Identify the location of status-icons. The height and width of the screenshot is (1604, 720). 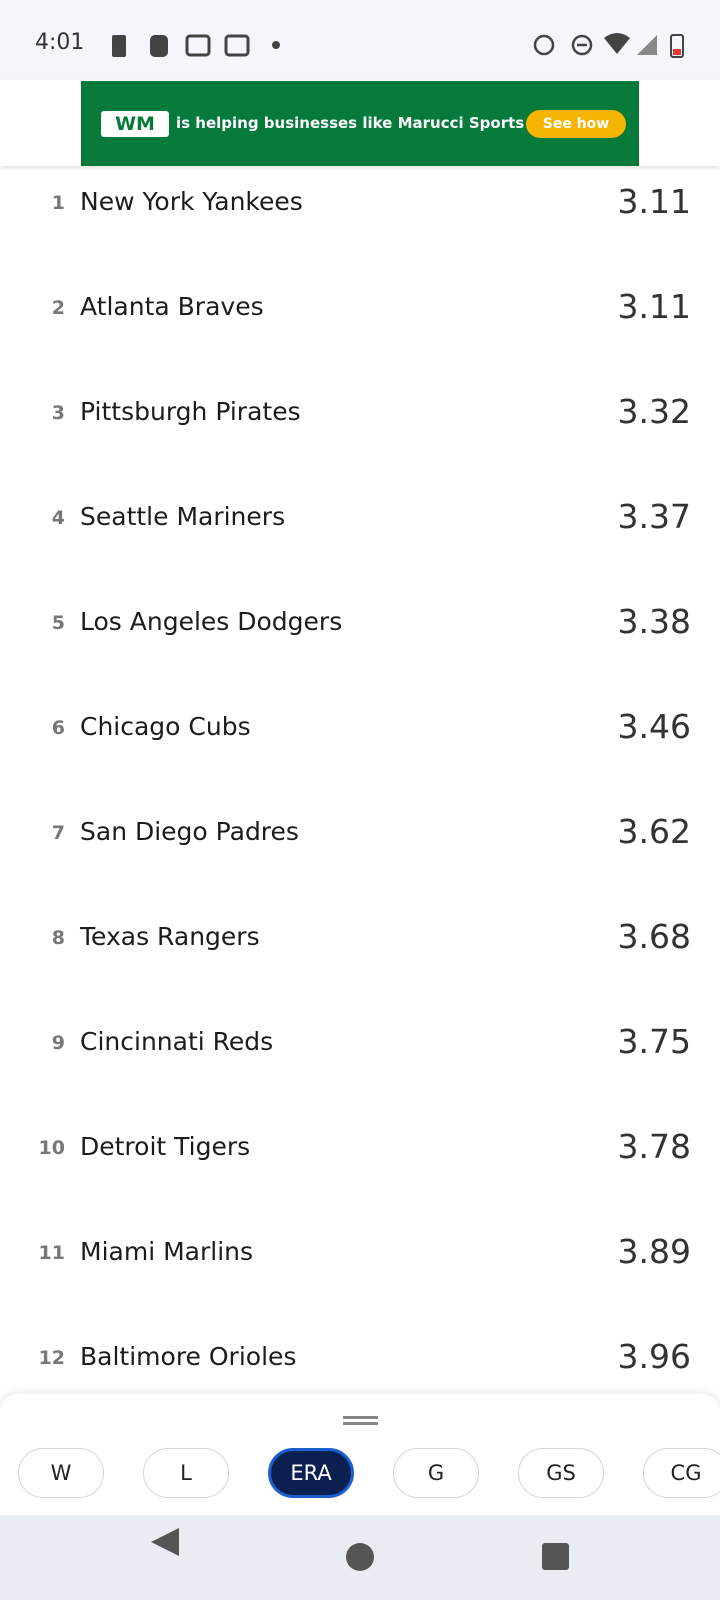
(398, 45).